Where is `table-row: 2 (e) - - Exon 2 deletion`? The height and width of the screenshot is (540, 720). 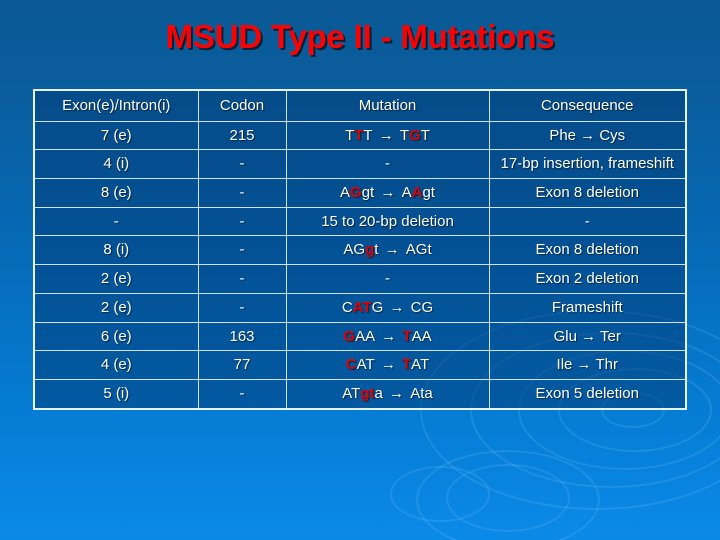
table-row: 2 (e) - - Exon 2 deletion is located at coordinates (360, 279).